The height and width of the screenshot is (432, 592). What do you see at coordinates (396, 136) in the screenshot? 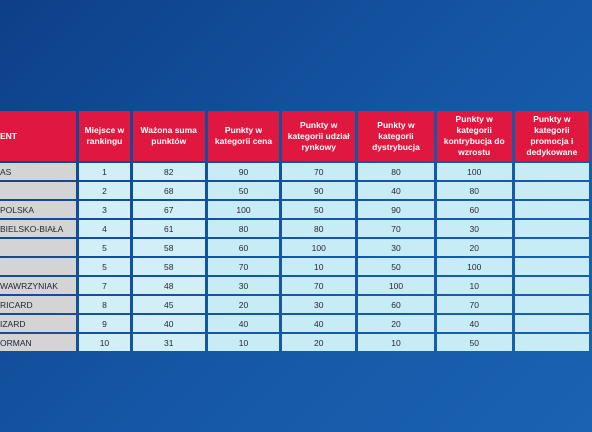
I see `header-distribution: Punkty w kategorii dystrybucja` at bounding box center [396, 136].